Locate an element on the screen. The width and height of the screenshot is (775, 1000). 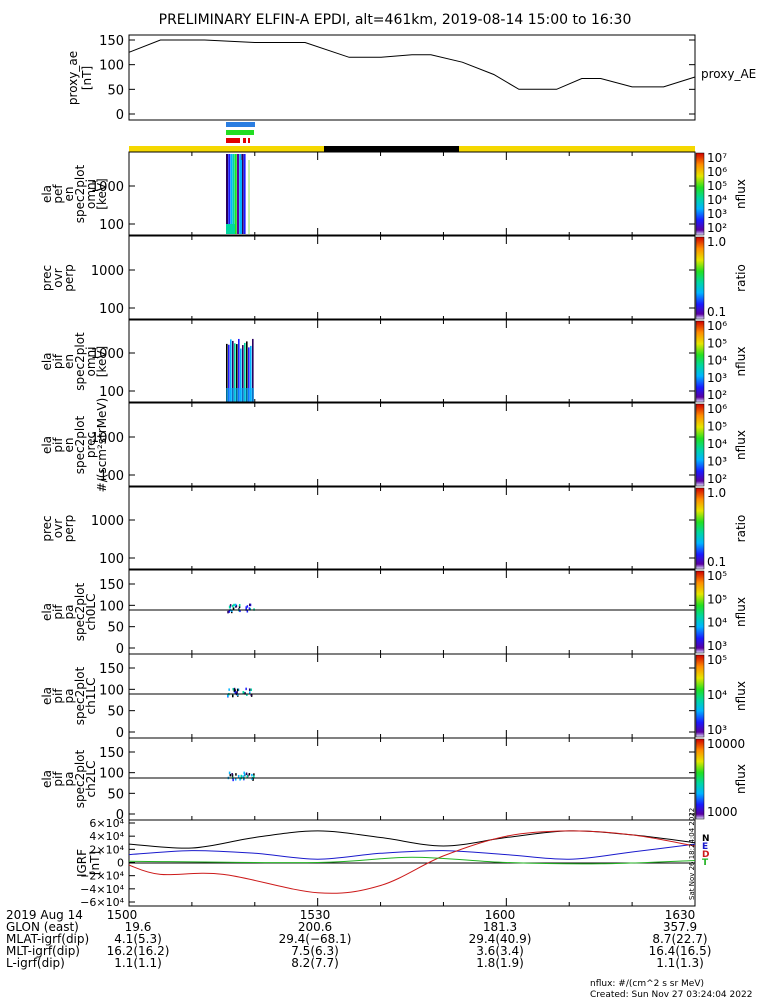
panel-ylabel-line: ch2LC is located at coordinates (91, 779).